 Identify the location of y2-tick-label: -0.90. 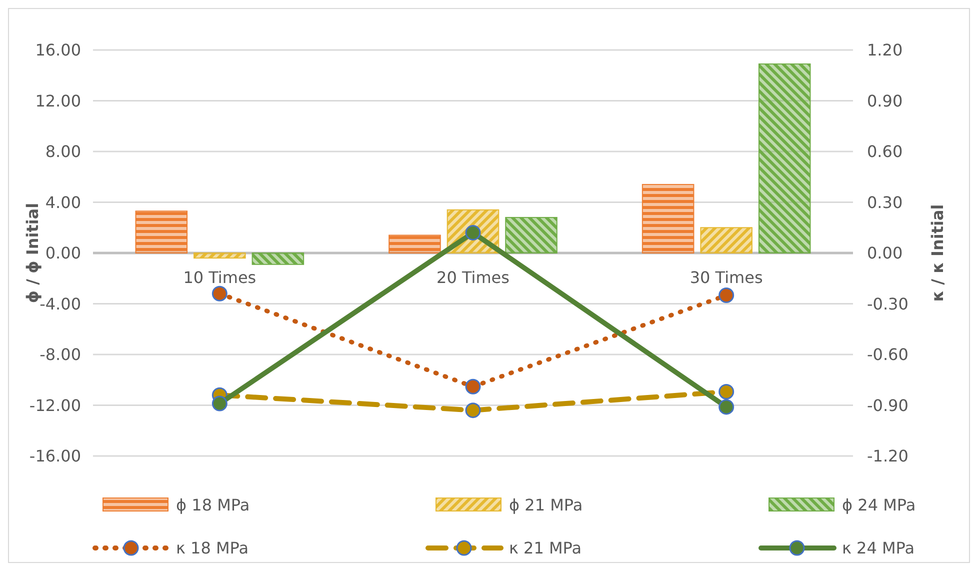
(887, 405).